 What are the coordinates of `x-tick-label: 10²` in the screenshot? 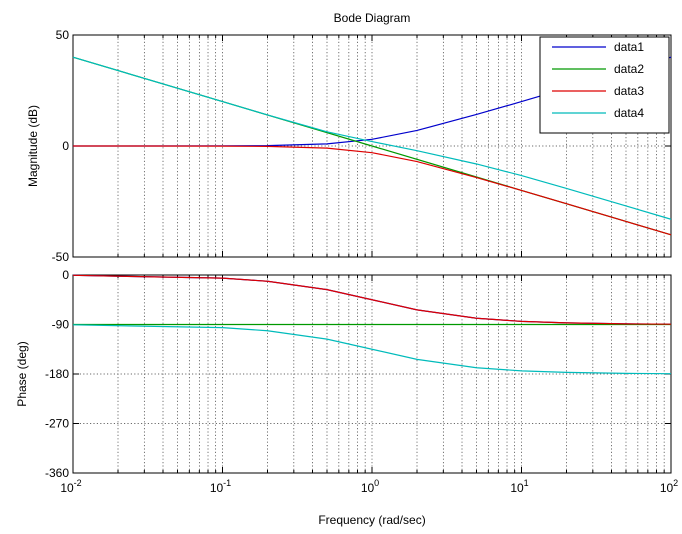 It's located at (669, 486).